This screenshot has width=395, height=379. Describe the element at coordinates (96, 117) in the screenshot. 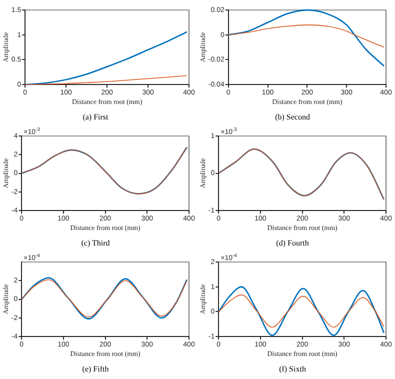

I see `text: (a) First` at that location.